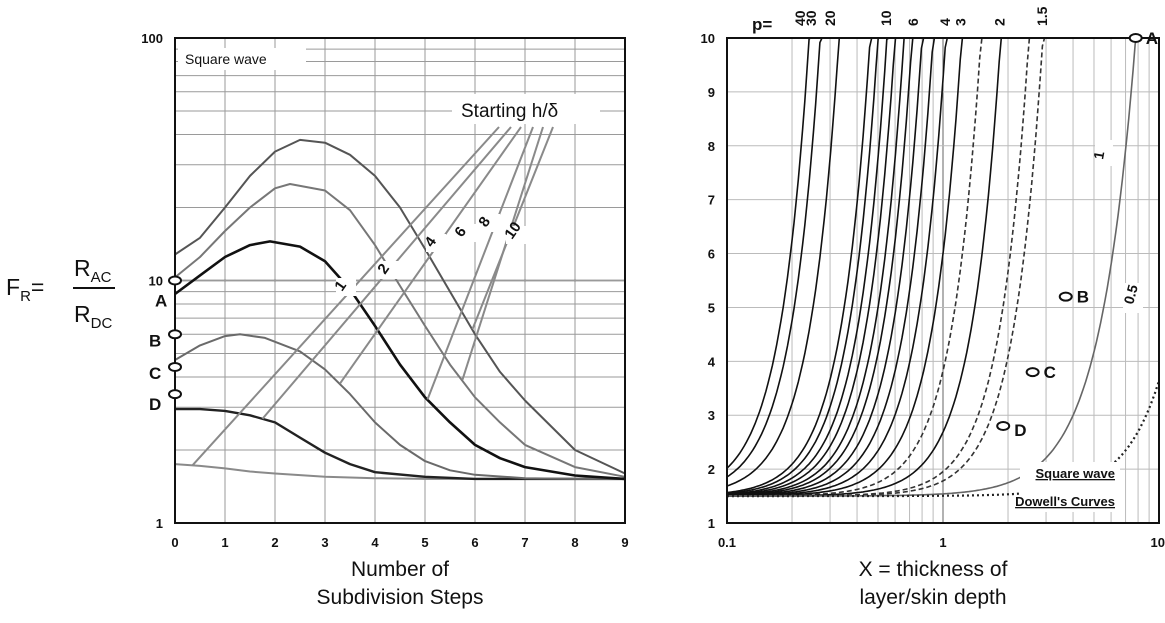 This screenshot has width=1165, height=623. I want to click on right-xlabel-line2: layer/skin depth, so click(932, 597).